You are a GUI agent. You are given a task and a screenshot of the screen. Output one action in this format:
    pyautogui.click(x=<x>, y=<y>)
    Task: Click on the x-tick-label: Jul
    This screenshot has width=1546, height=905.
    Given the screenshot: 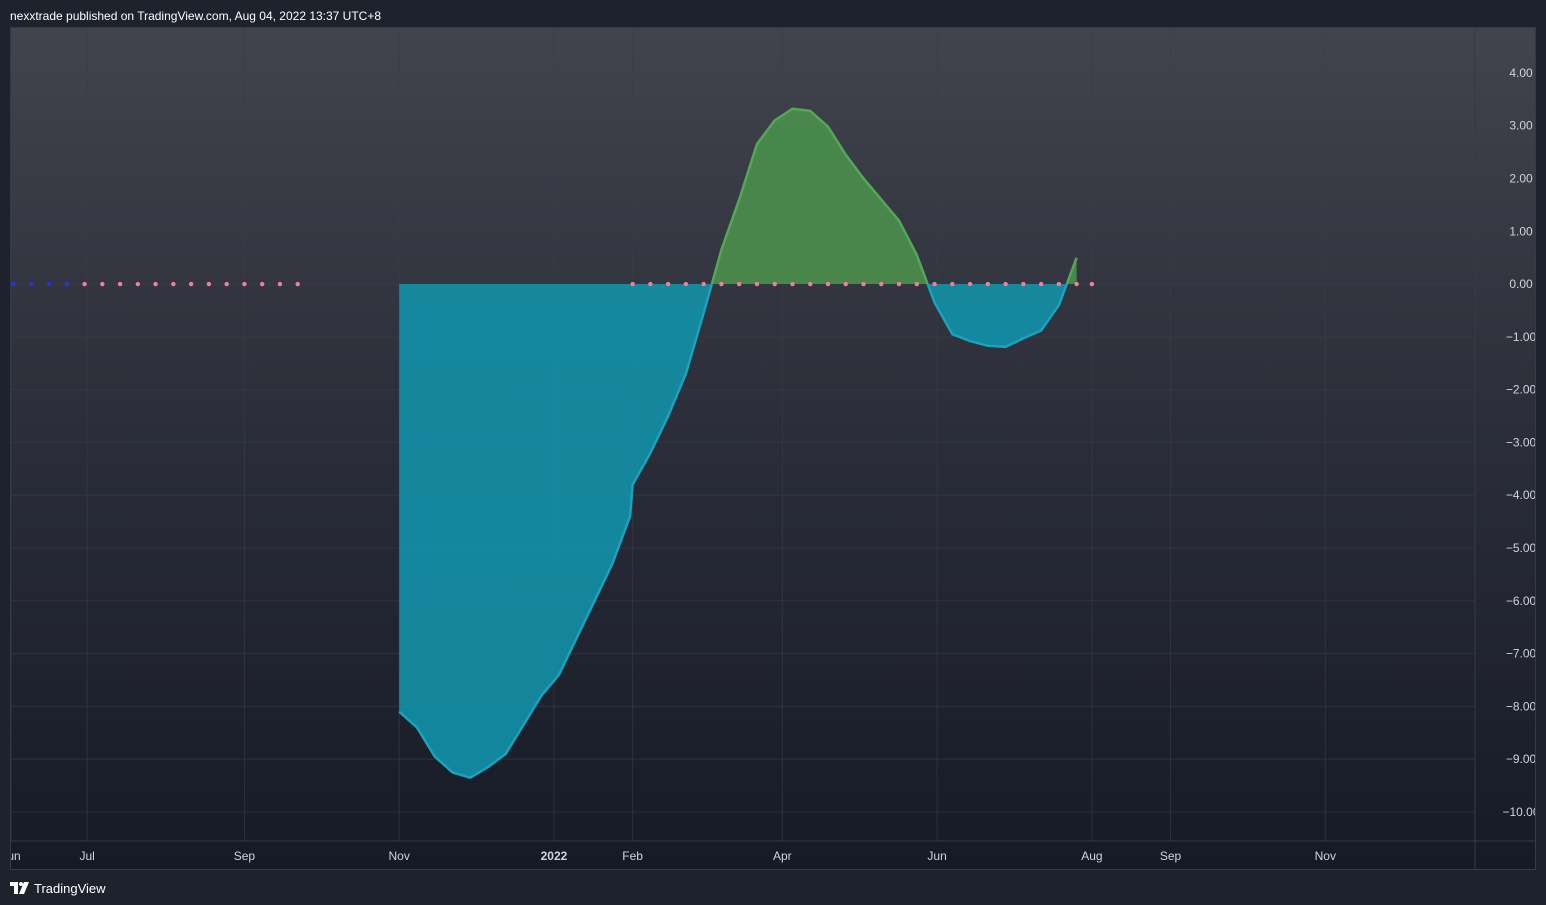 What is the action you would take?
    pyautogui.click(x=86, y=856)
    